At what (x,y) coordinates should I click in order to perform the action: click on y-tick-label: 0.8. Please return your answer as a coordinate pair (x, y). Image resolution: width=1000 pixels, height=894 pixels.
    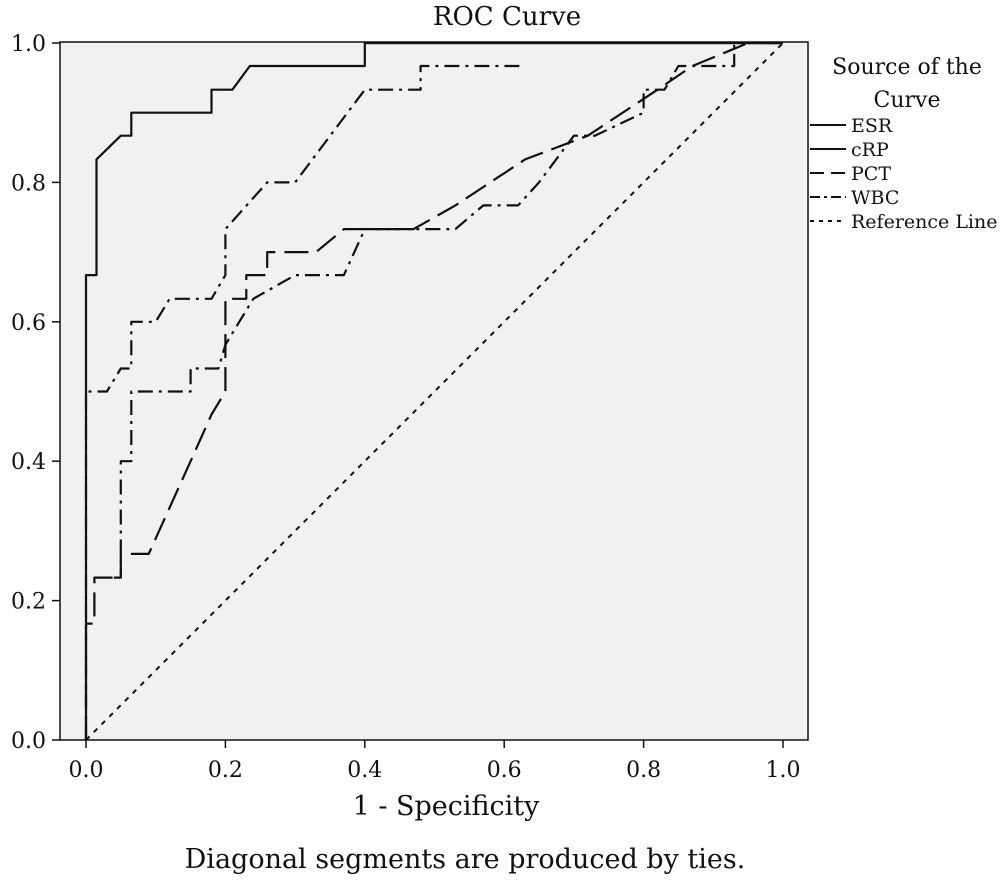
    Looking at the image, I should click on (28, 183).